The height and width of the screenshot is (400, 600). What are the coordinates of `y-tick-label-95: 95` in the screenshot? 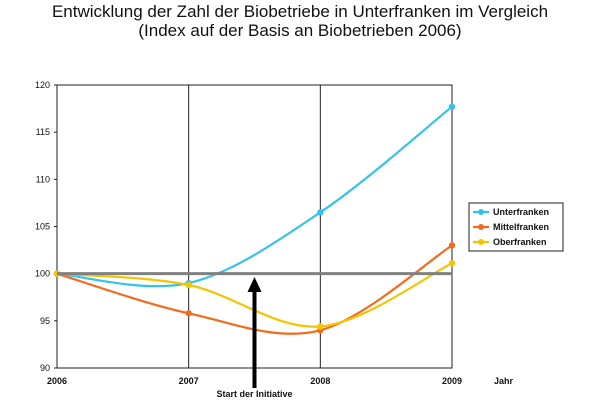 It's located at (45, 321).